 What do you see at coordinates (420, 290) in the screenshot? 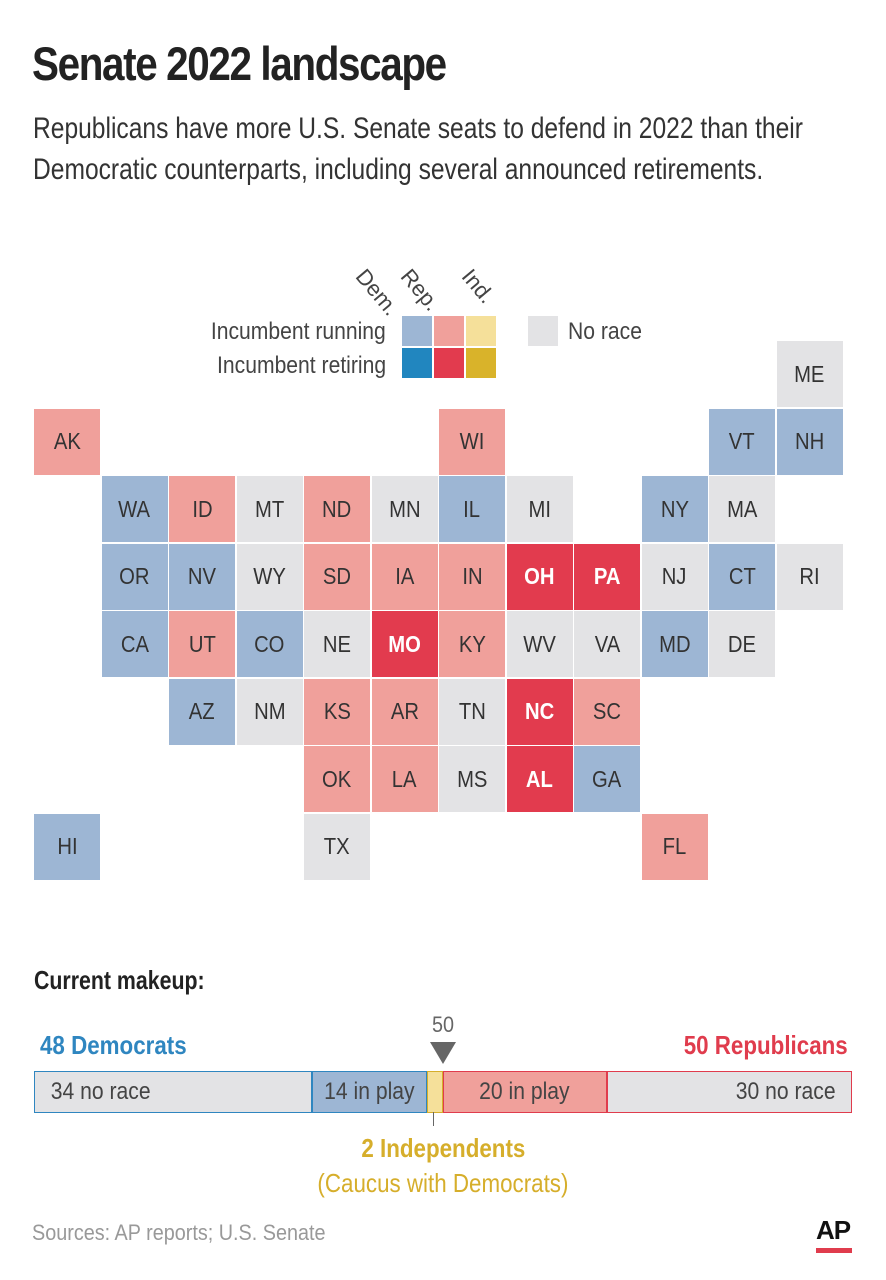
I see `legend-head-rep: Rep.` at bounding box center [420, 290].